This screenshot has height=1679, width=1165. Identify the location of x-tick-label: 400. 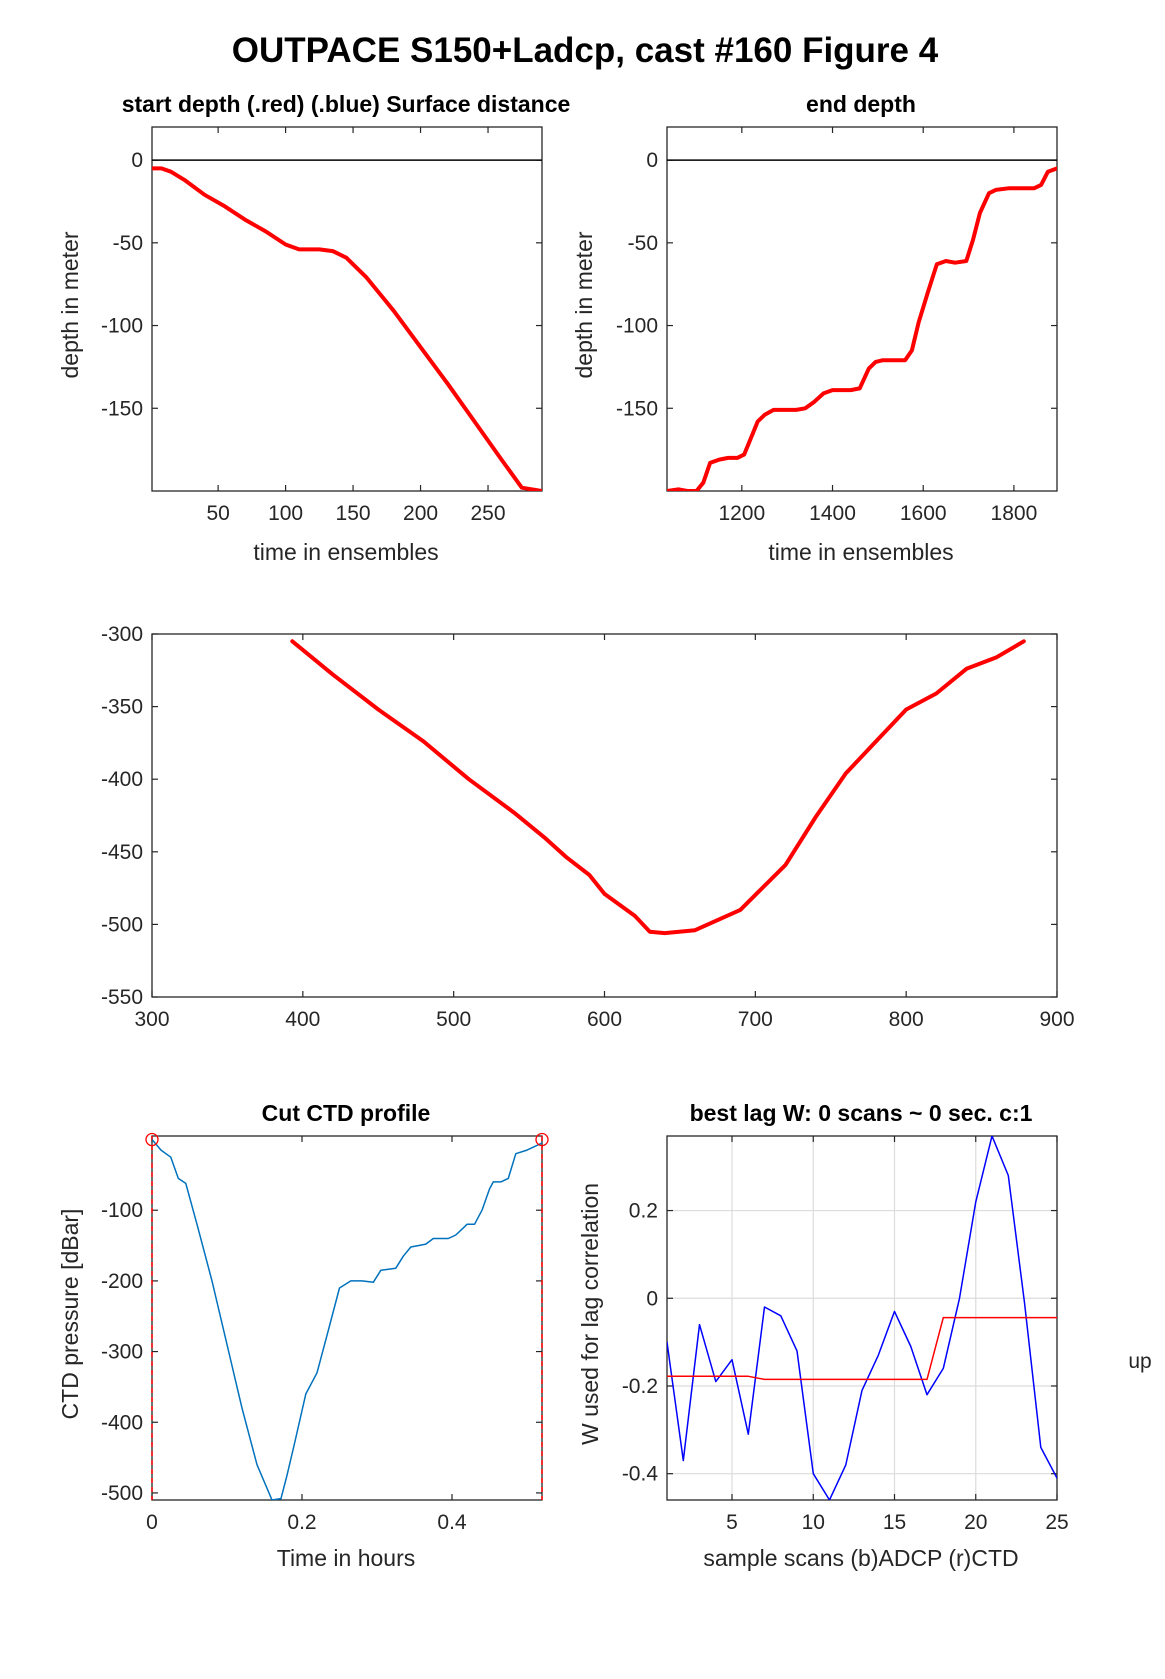
(302, 1019).